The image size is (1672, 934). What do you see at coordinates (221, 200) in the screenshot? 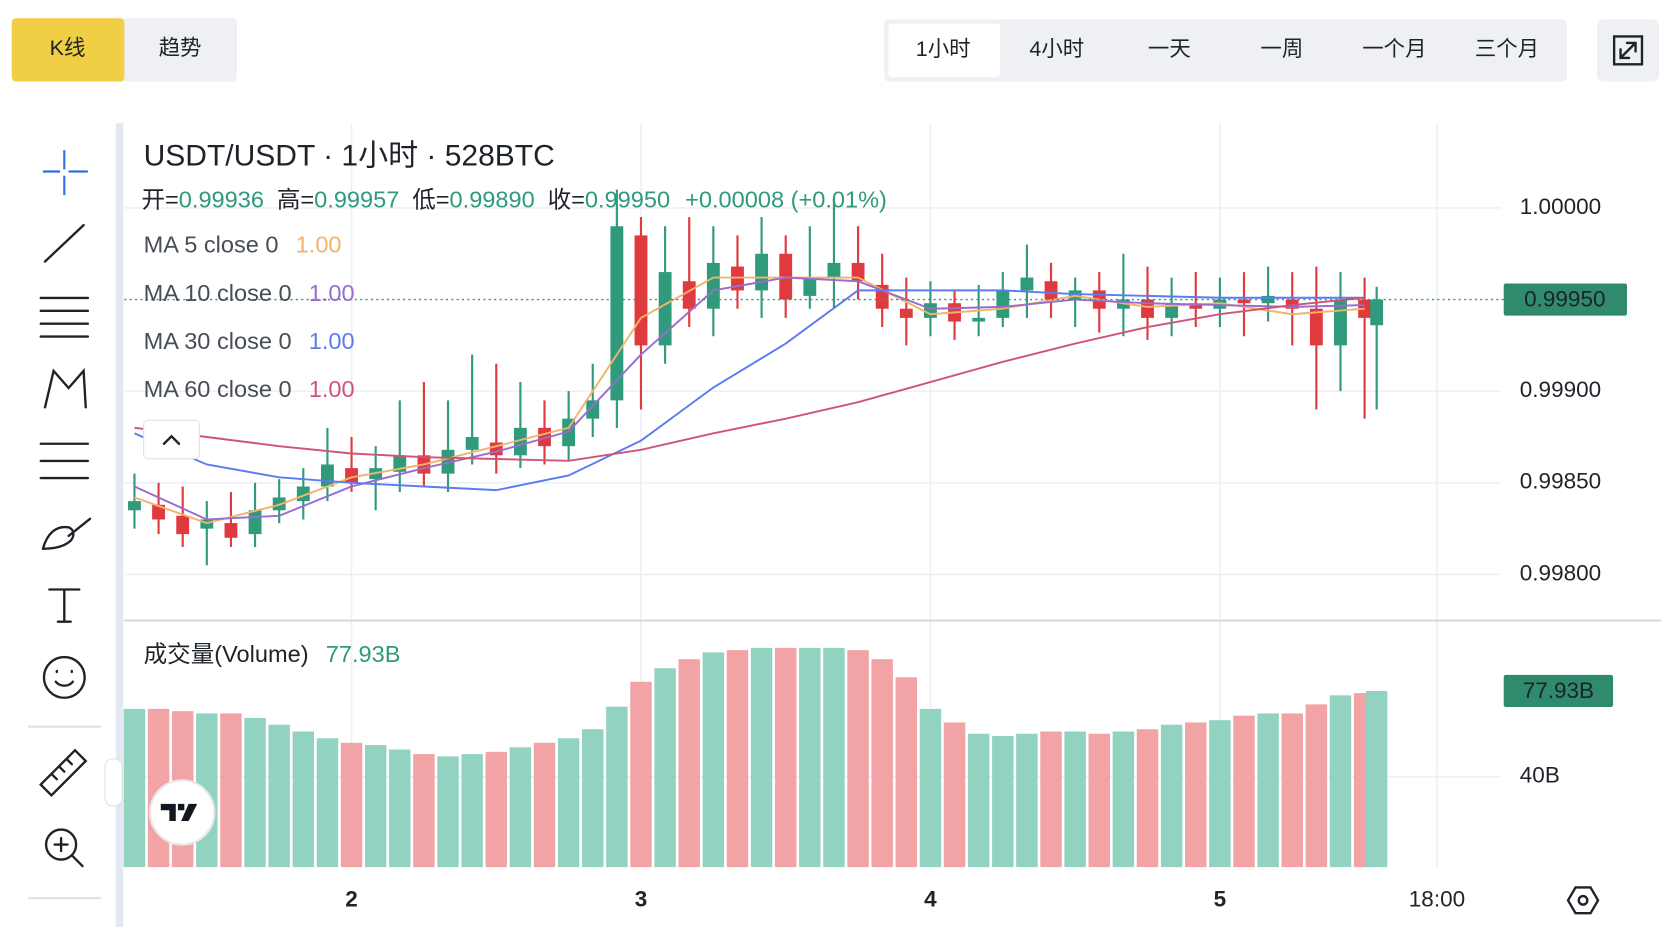
I see `ohlc-value: 0.99936` at bounding box center [221, 200].